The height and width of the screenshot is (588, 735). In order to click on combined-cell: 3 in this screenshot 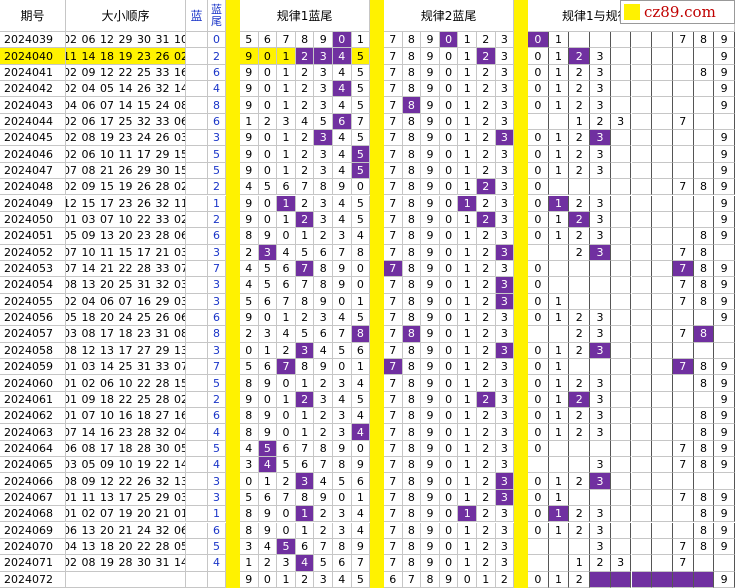, I will do `click(621, 122)`.